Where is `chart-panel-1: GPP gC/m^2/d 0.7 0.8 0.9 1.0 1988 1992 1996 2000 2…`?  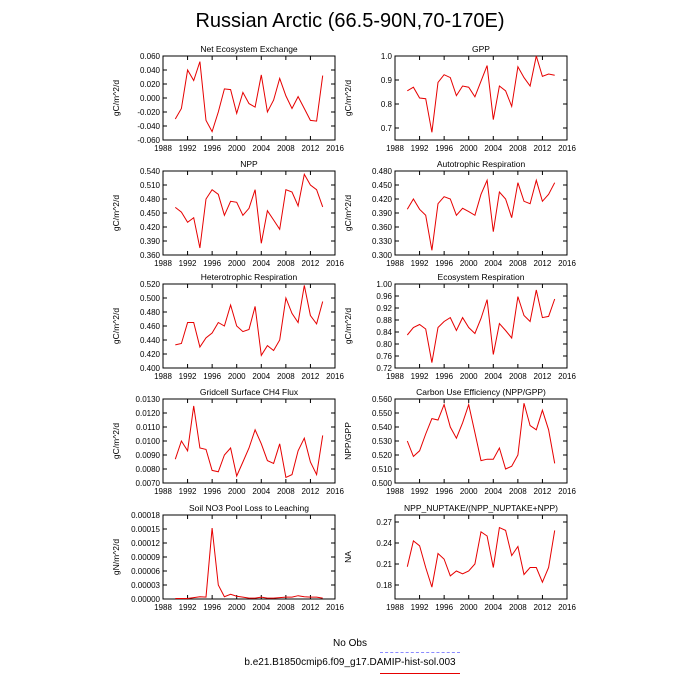
chart-panel-1: GPP gC/m^2/d 0.7 0.8 0.9 1.0 1988 1992 1996 2000 2… is located at coordinates (459, 98).